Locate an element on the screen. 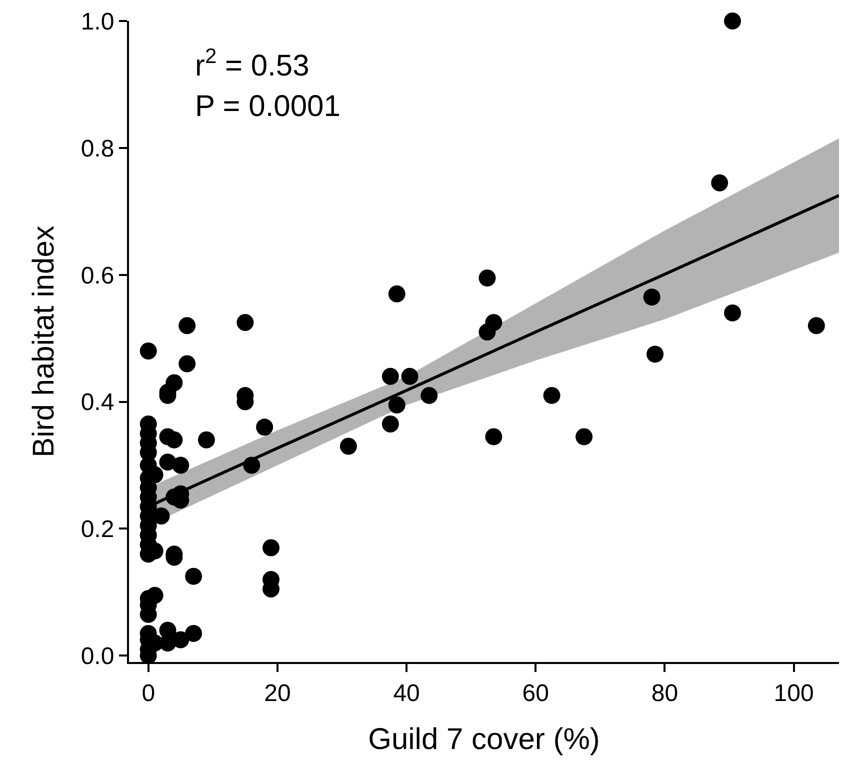 This screenshot has width=841, height=783. y-tick-label: 0.0 is located at coordinates (97, 656).